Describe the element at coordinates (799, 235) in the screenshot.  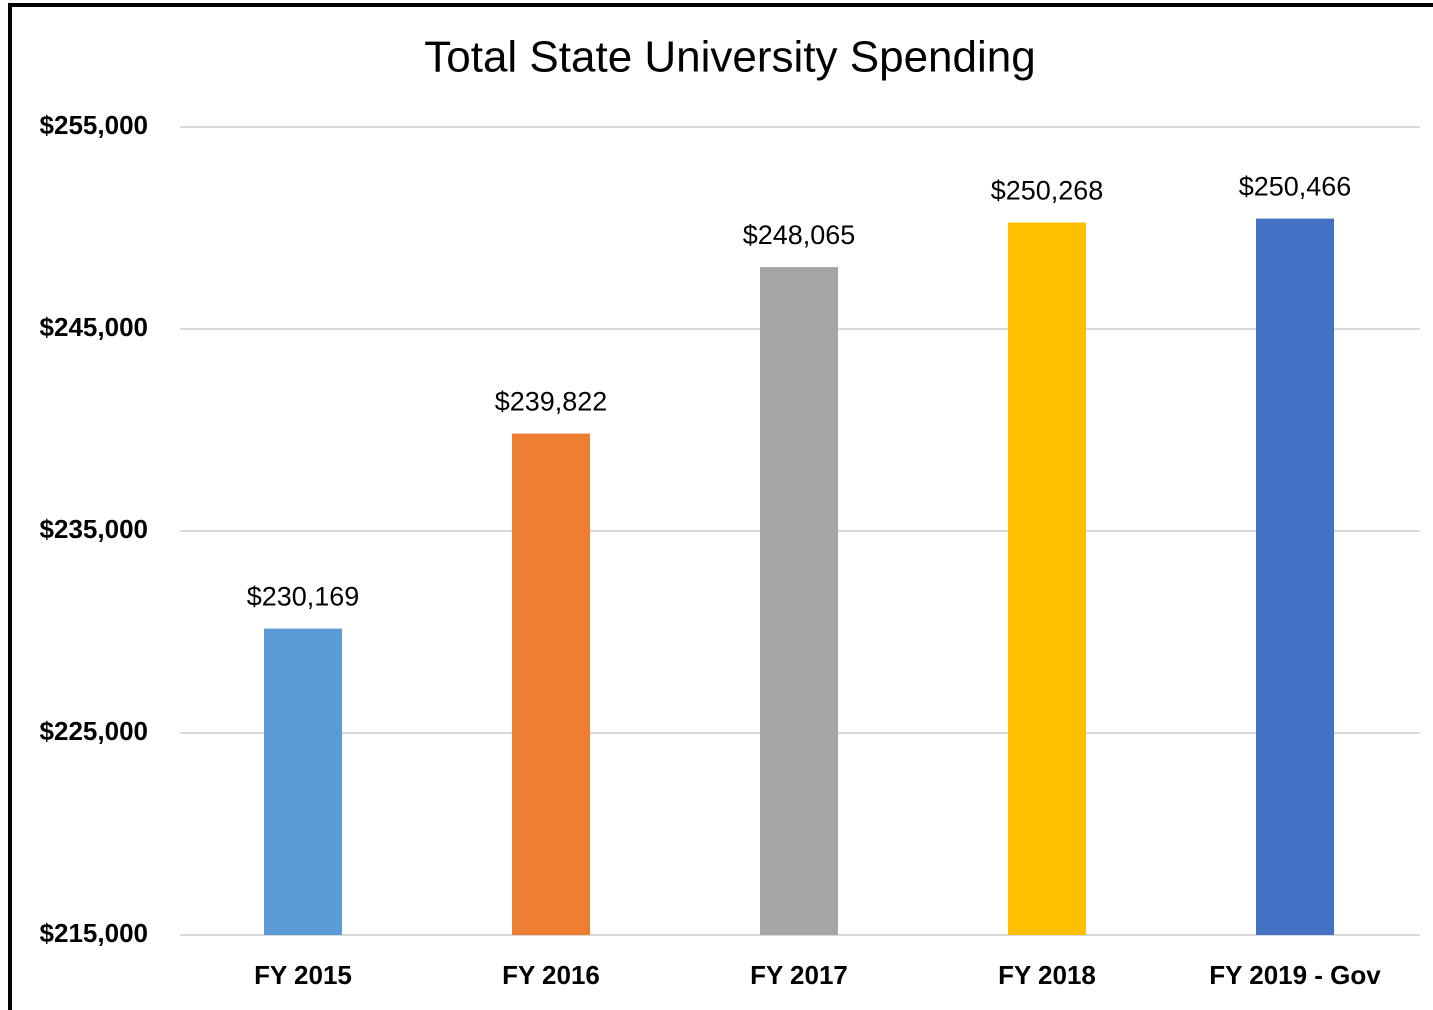
I see `value-label: $248,065` at that location.